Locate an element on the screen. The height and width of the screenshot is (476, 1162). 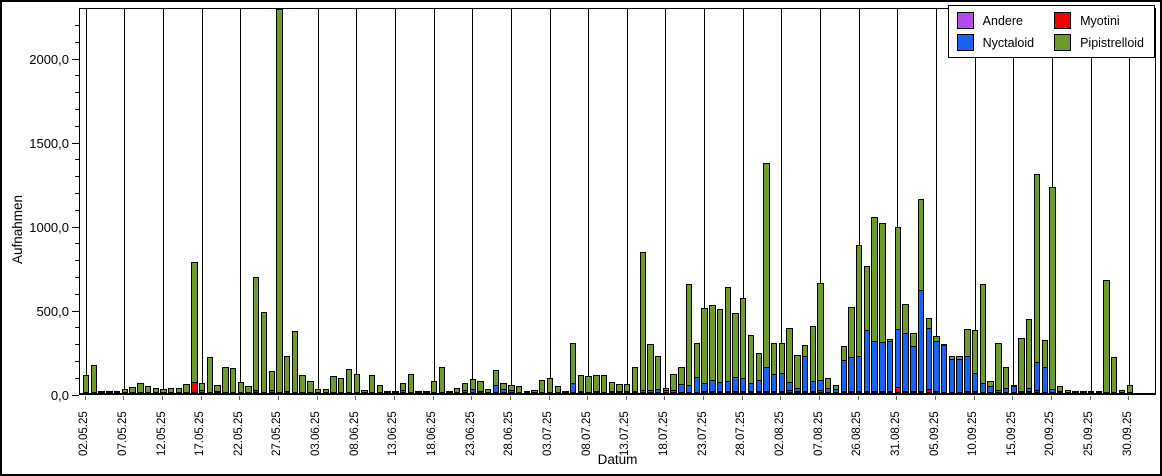
x-tick-label: 18.07.25 is located at coordinates (663, 433).